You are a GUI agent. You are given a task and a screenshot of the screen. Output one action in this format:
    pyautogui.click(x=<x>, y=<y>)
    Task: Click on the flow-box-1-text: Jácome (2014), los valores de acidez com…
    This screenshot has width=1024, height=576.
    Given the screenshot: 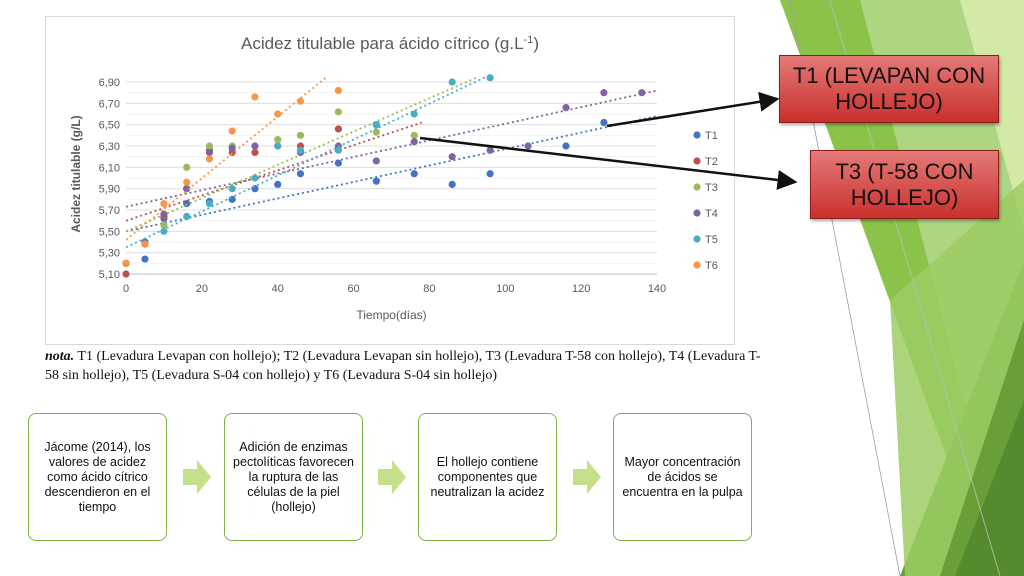 What is the action you would take?
    pyautogui.click(x=97, y=476)
    